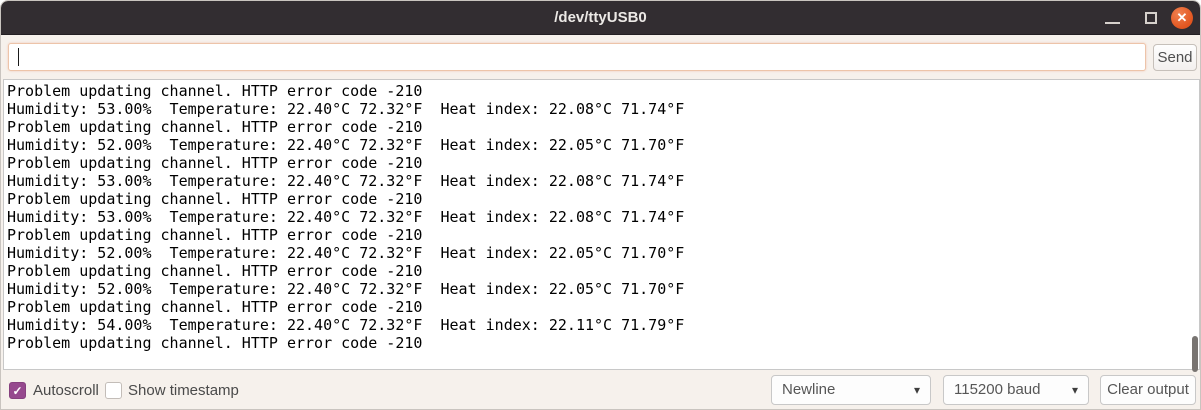 Image resolution: width=1201 pixels, height=410 pixels. I want to click on scrollbar-track, so click(1195, 225).